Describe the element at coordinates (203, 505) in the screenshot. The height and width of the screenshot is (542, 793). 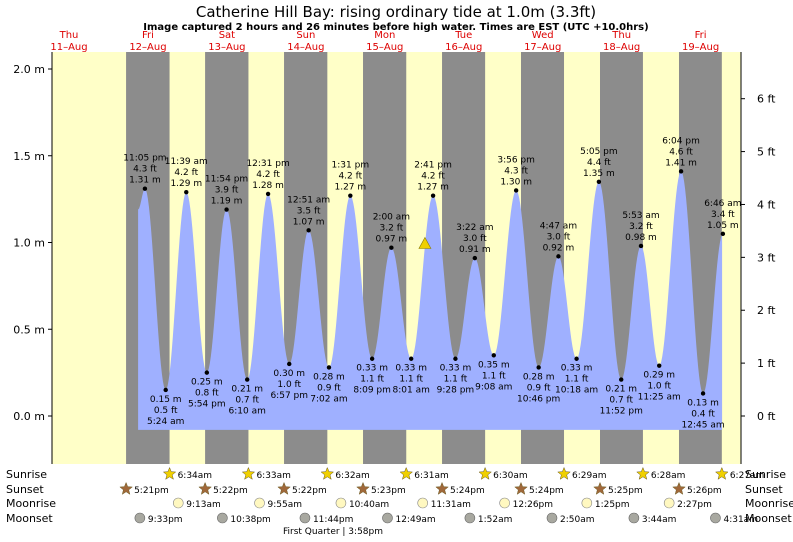
I see `moonrise-time-label: 9:13am` at that location.